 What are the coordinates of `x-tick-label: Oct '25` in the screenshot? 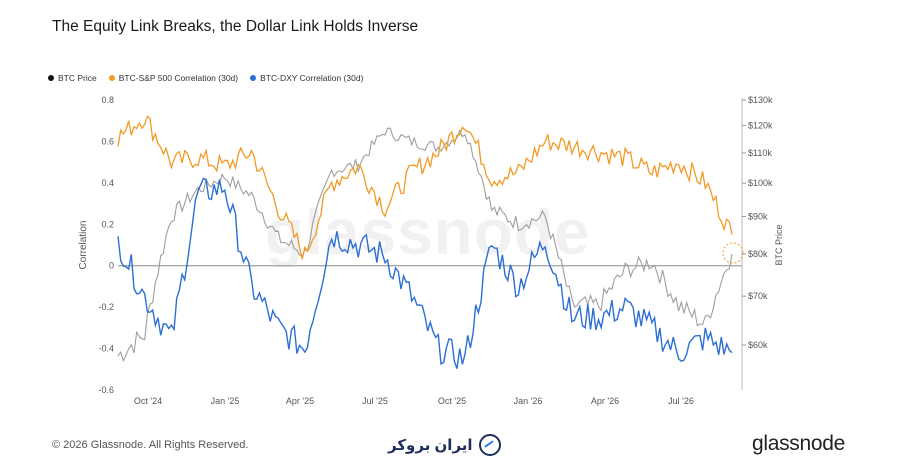 It's located at (452, 401).